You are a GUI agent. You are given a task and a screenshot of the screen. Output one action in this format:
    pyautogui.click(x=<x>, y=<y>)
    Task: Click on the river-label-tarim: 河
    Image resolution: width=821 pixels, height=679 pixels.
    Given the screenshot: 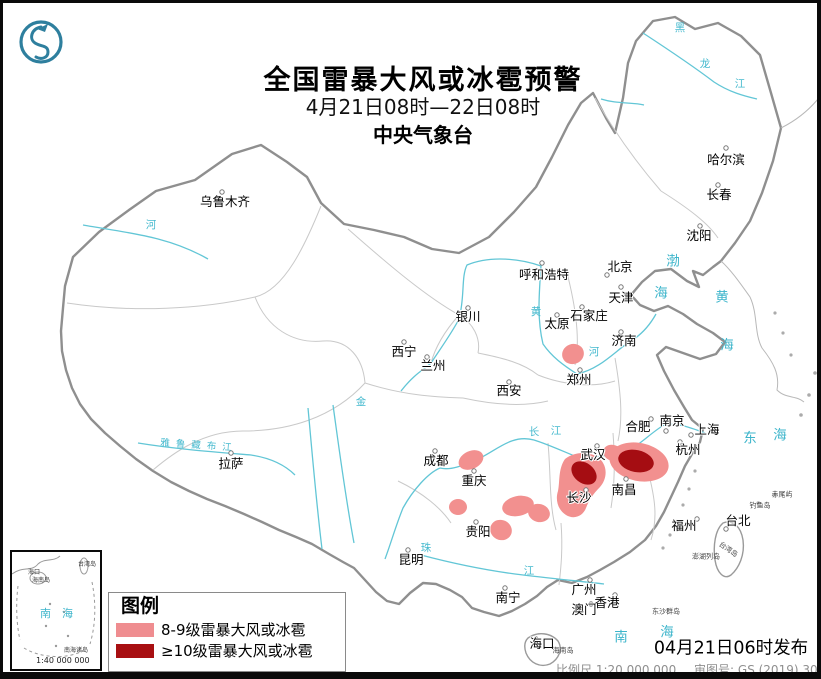 What is the action you would take?
    pyautogui.click(x=151, y=224)
    